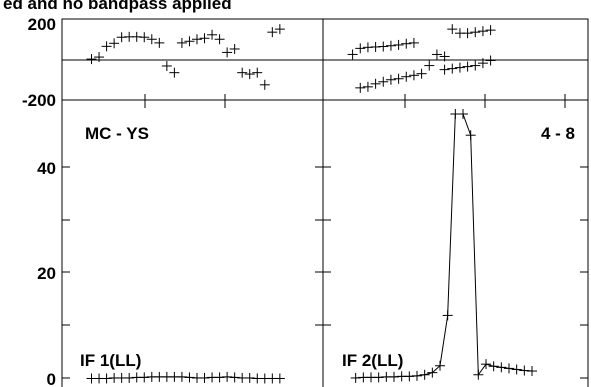  I want to click on right-if-label: IF 2(LL), so click(372, 360).